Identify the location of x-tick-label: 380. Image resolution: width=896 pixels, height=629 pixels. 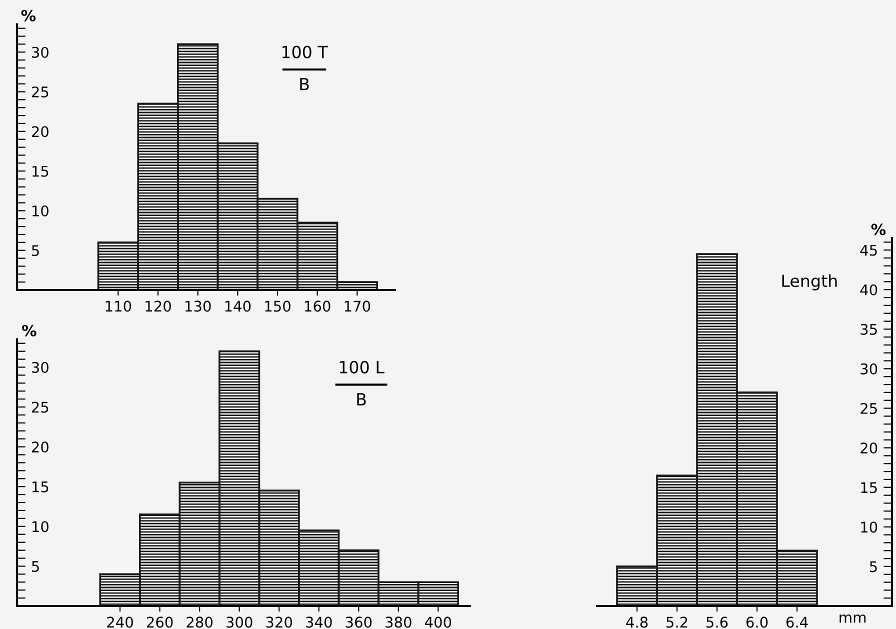
(399, 622).